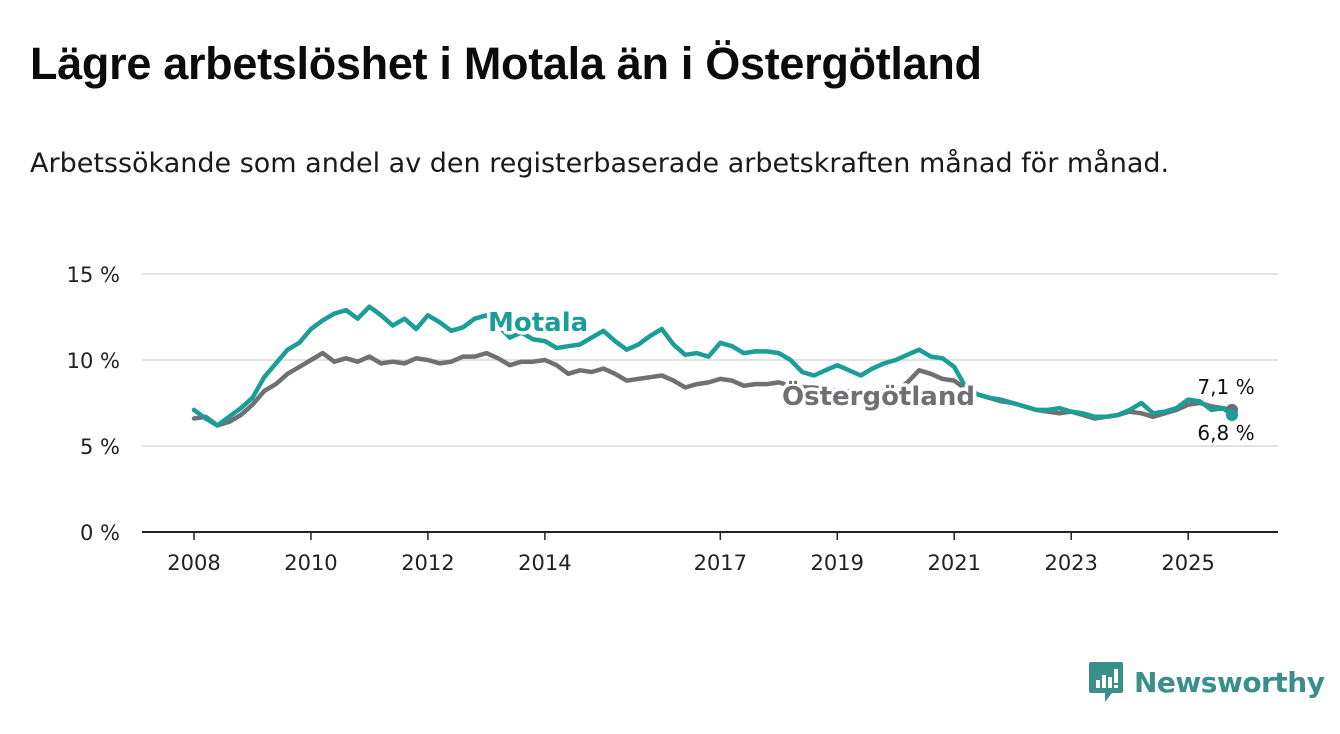 The width and height of the screenshot is (1340, 734). What do you see at coordinates (538, 323) in the screenshot?
I see `series-name-label-motala: Motala` at bounding box center [538, 323].